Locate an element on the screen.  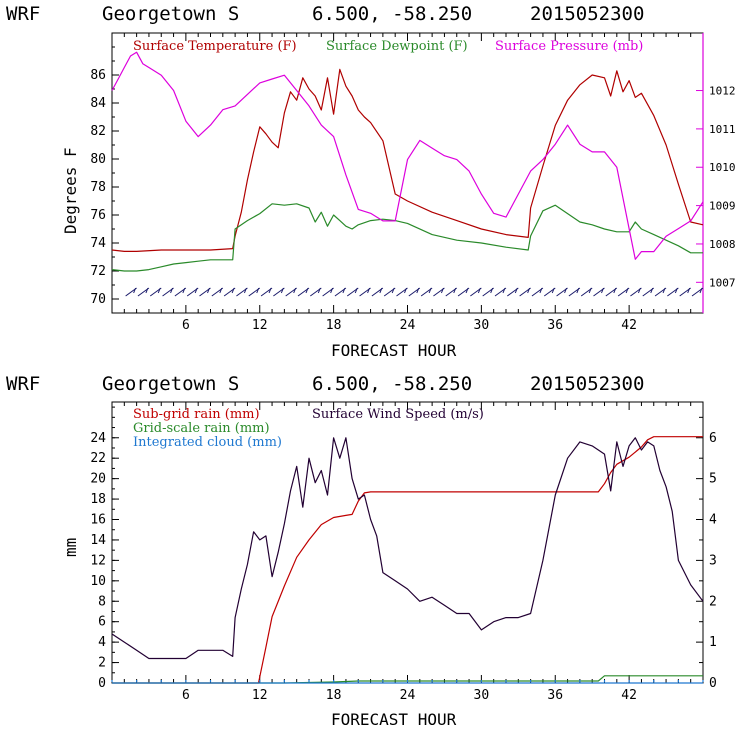
panel1-ylabel: Degrees F is located at coordinates (70, 190).